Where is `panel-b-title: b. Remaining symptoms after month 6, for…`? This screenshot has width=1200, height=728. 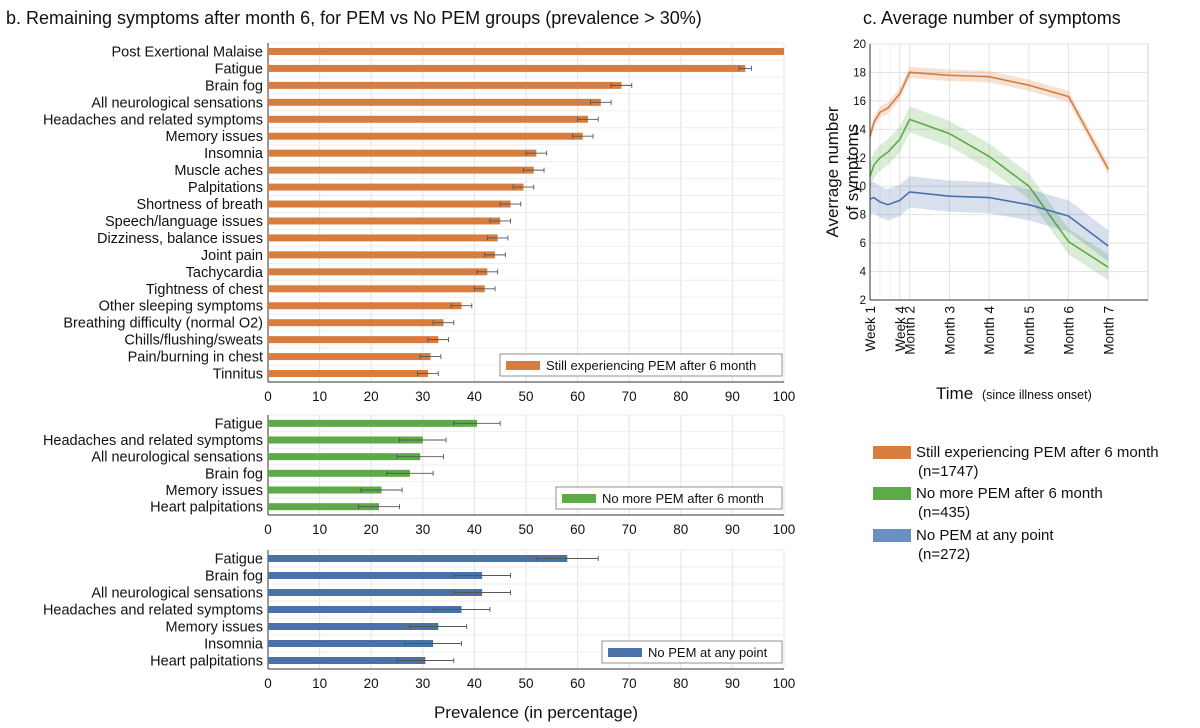 panel-b-title: b. Remaining symptoms after month 6, for… is located at coordinates (354, 18).